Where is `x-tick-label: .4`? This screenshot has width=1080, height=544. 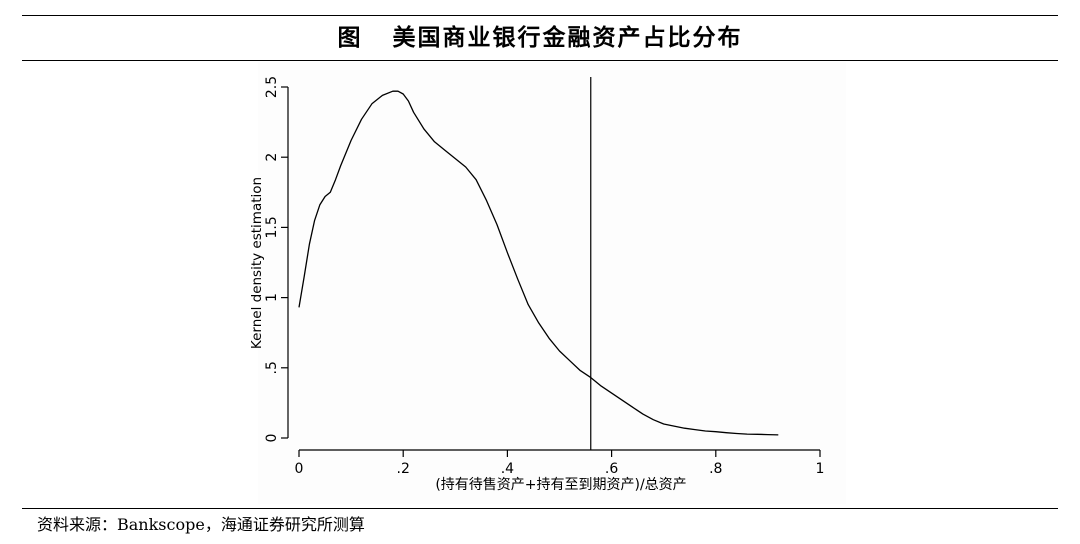
x-tick-label: .4 is located at coordinates (507, 469).